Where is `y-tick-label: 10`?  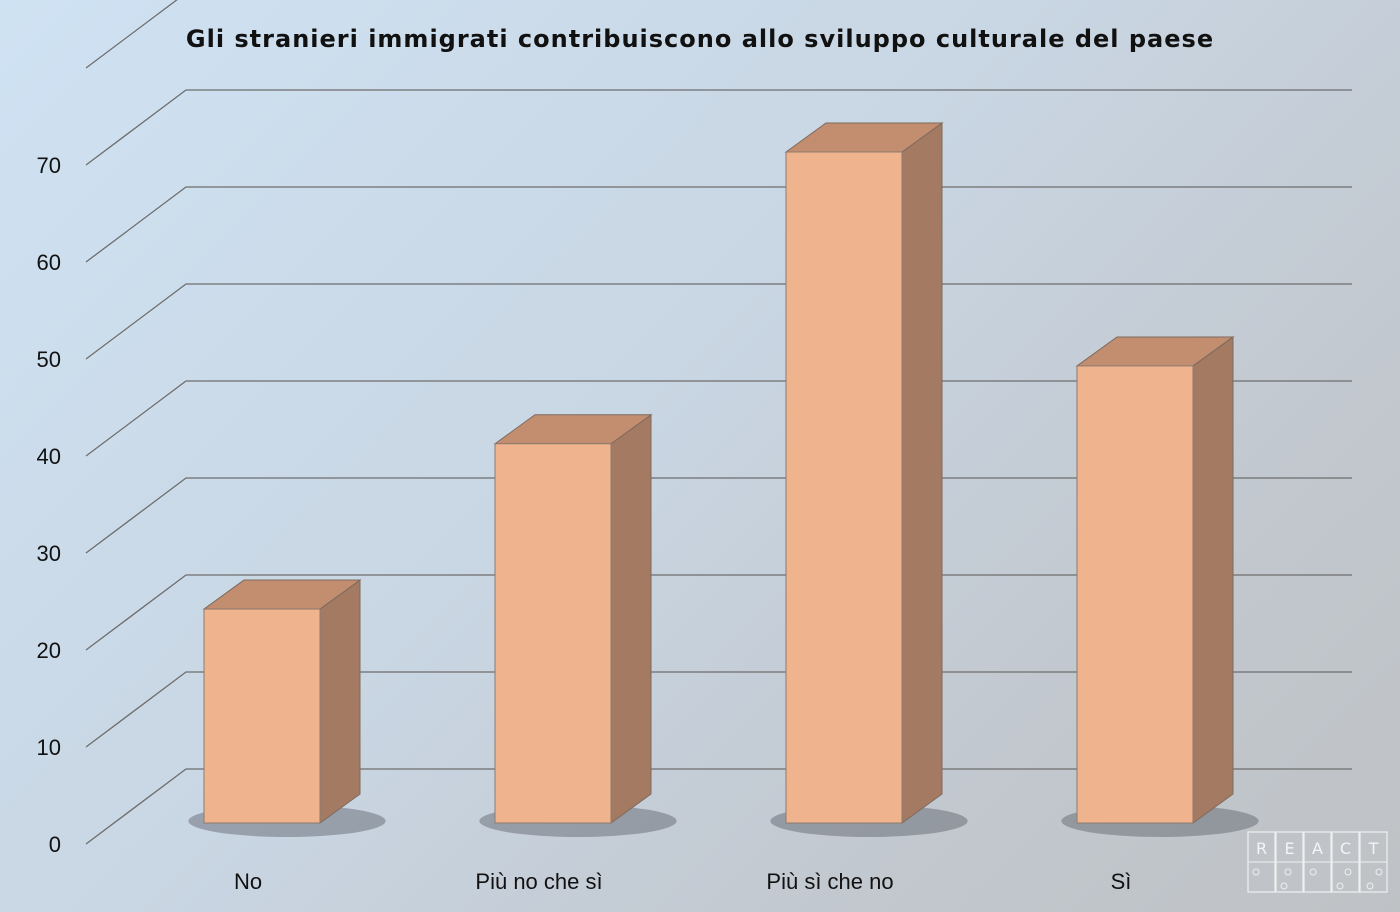
y-tick-label: 10 is located at coordinates (49, 747).